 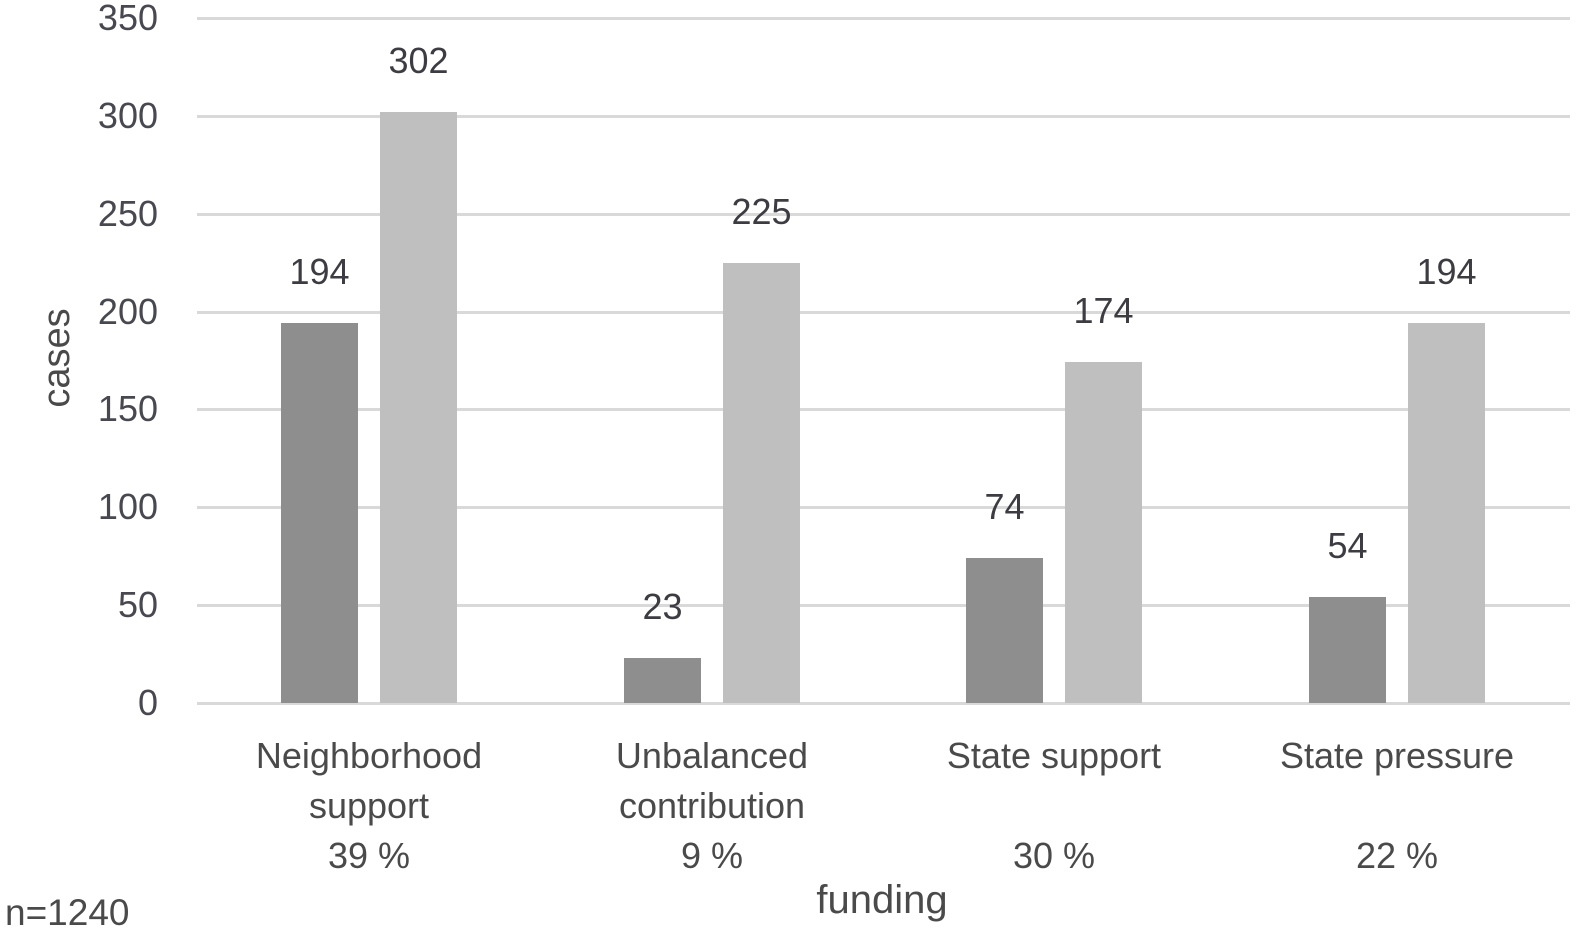 What do you see at coordinates (1004, 507) in the screenshot?
I see `bar-value-label: 74` at bounding box center [1004, 507].